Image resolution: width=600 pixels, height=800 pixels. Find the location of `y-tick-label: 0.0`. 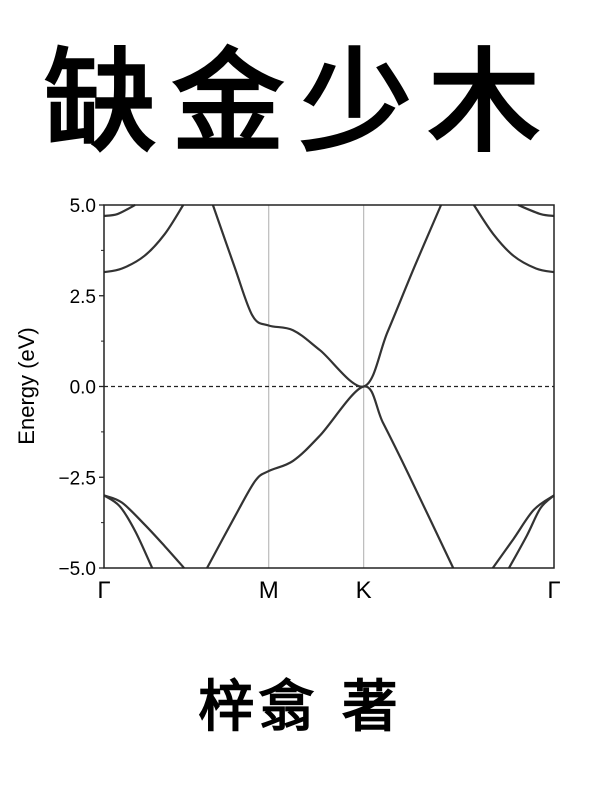

y-tick-label: 0.0 is located at coordinates (83, 388).